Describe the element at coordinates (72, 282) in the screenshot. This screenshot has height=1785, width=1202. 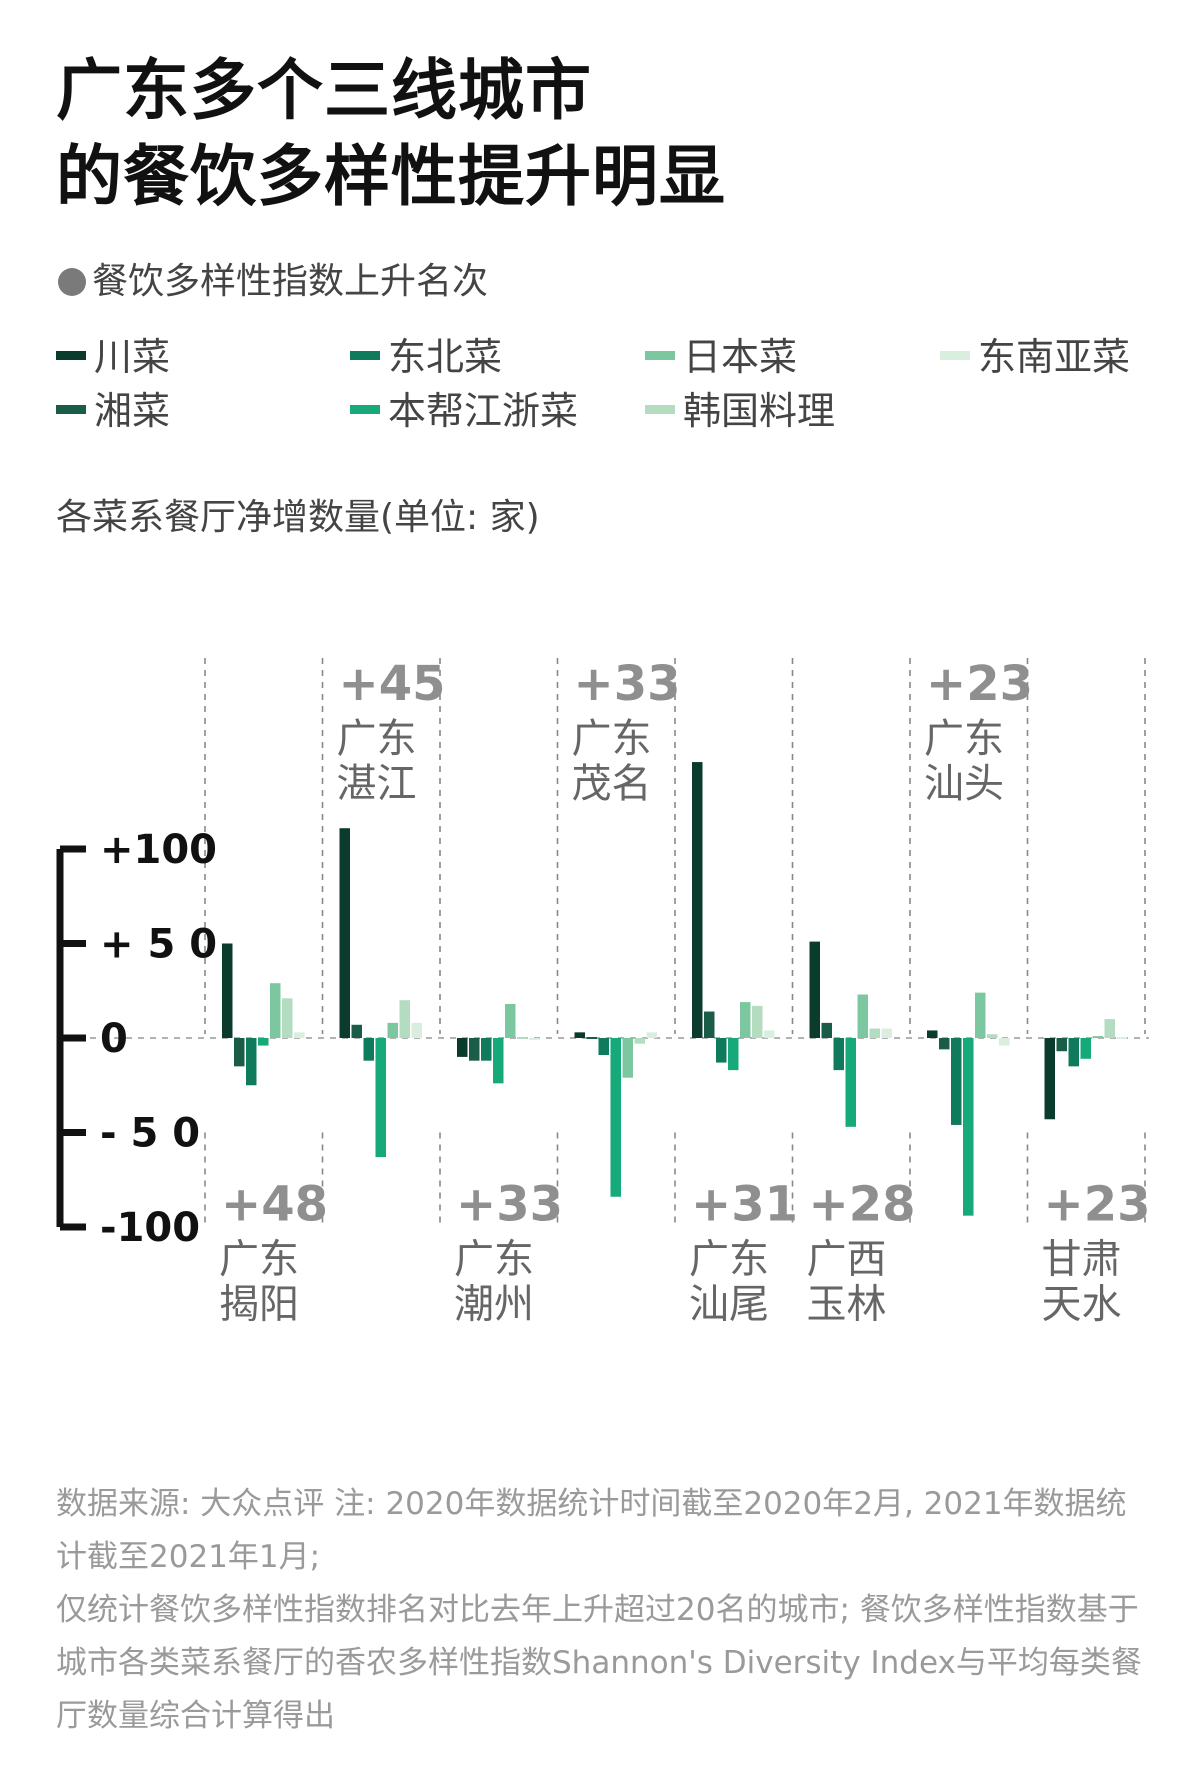
I see `gray-dot-icon` at that location.